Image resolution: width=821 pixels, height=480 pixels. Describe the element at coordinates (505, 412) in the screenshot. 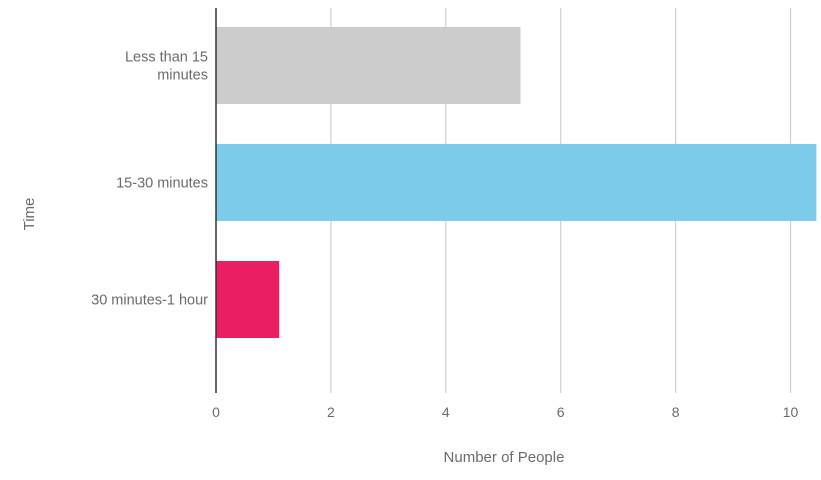

I see `x-tick-labels: 0 2 4 6 8 10` at that location.